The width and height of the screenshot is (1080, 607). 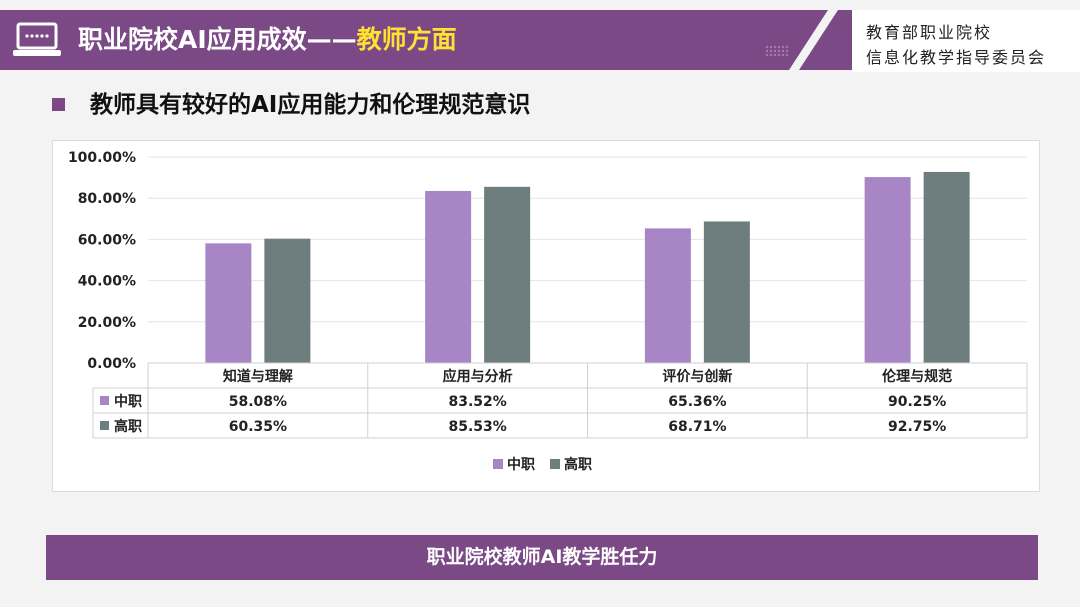 I want to click on org-box, so click(x=966, y=41).